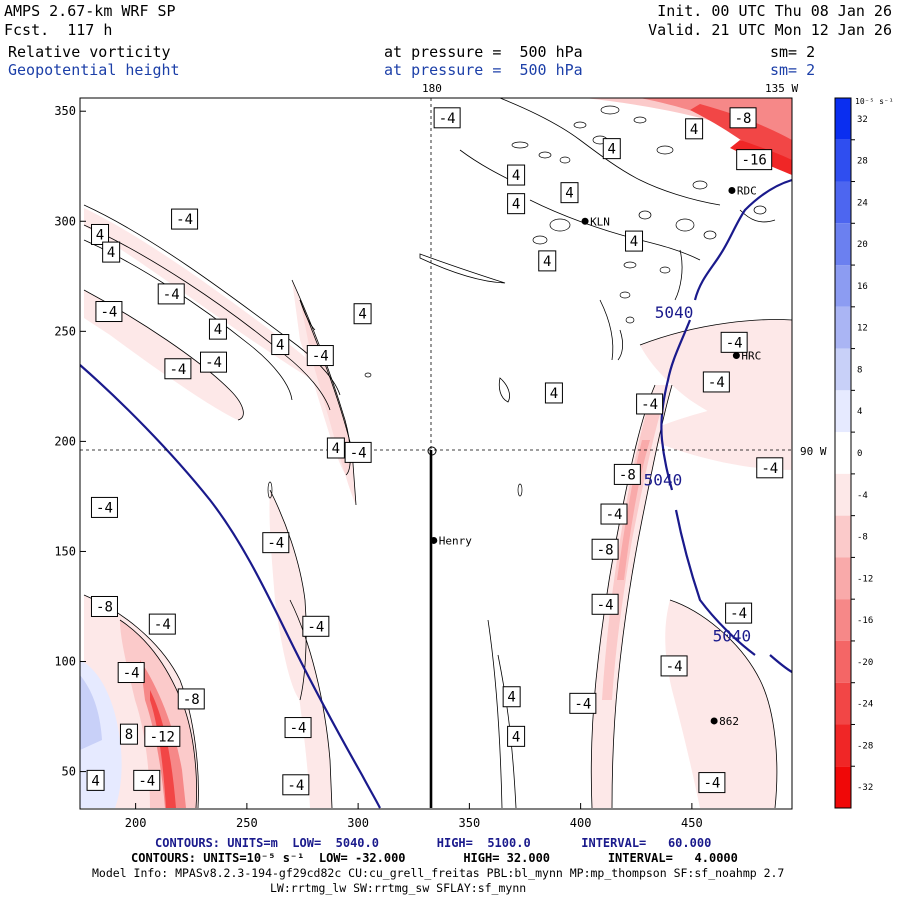 This screenshot has width=900, height=900. I want to click on colorbar-level: -24, so click(865, 705).